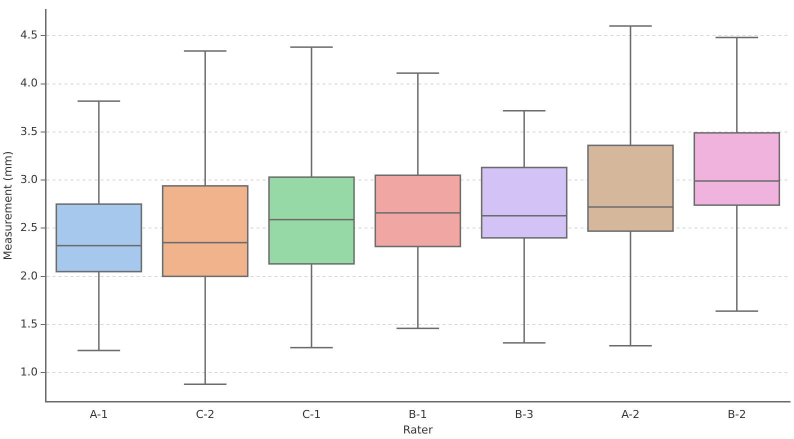 The width and height of the screenshot is (794, 439). What do you see at coordinates (418, 415) in the screenshot?
I see `x-tick-label: B-1` at bounding box center [418, 415].